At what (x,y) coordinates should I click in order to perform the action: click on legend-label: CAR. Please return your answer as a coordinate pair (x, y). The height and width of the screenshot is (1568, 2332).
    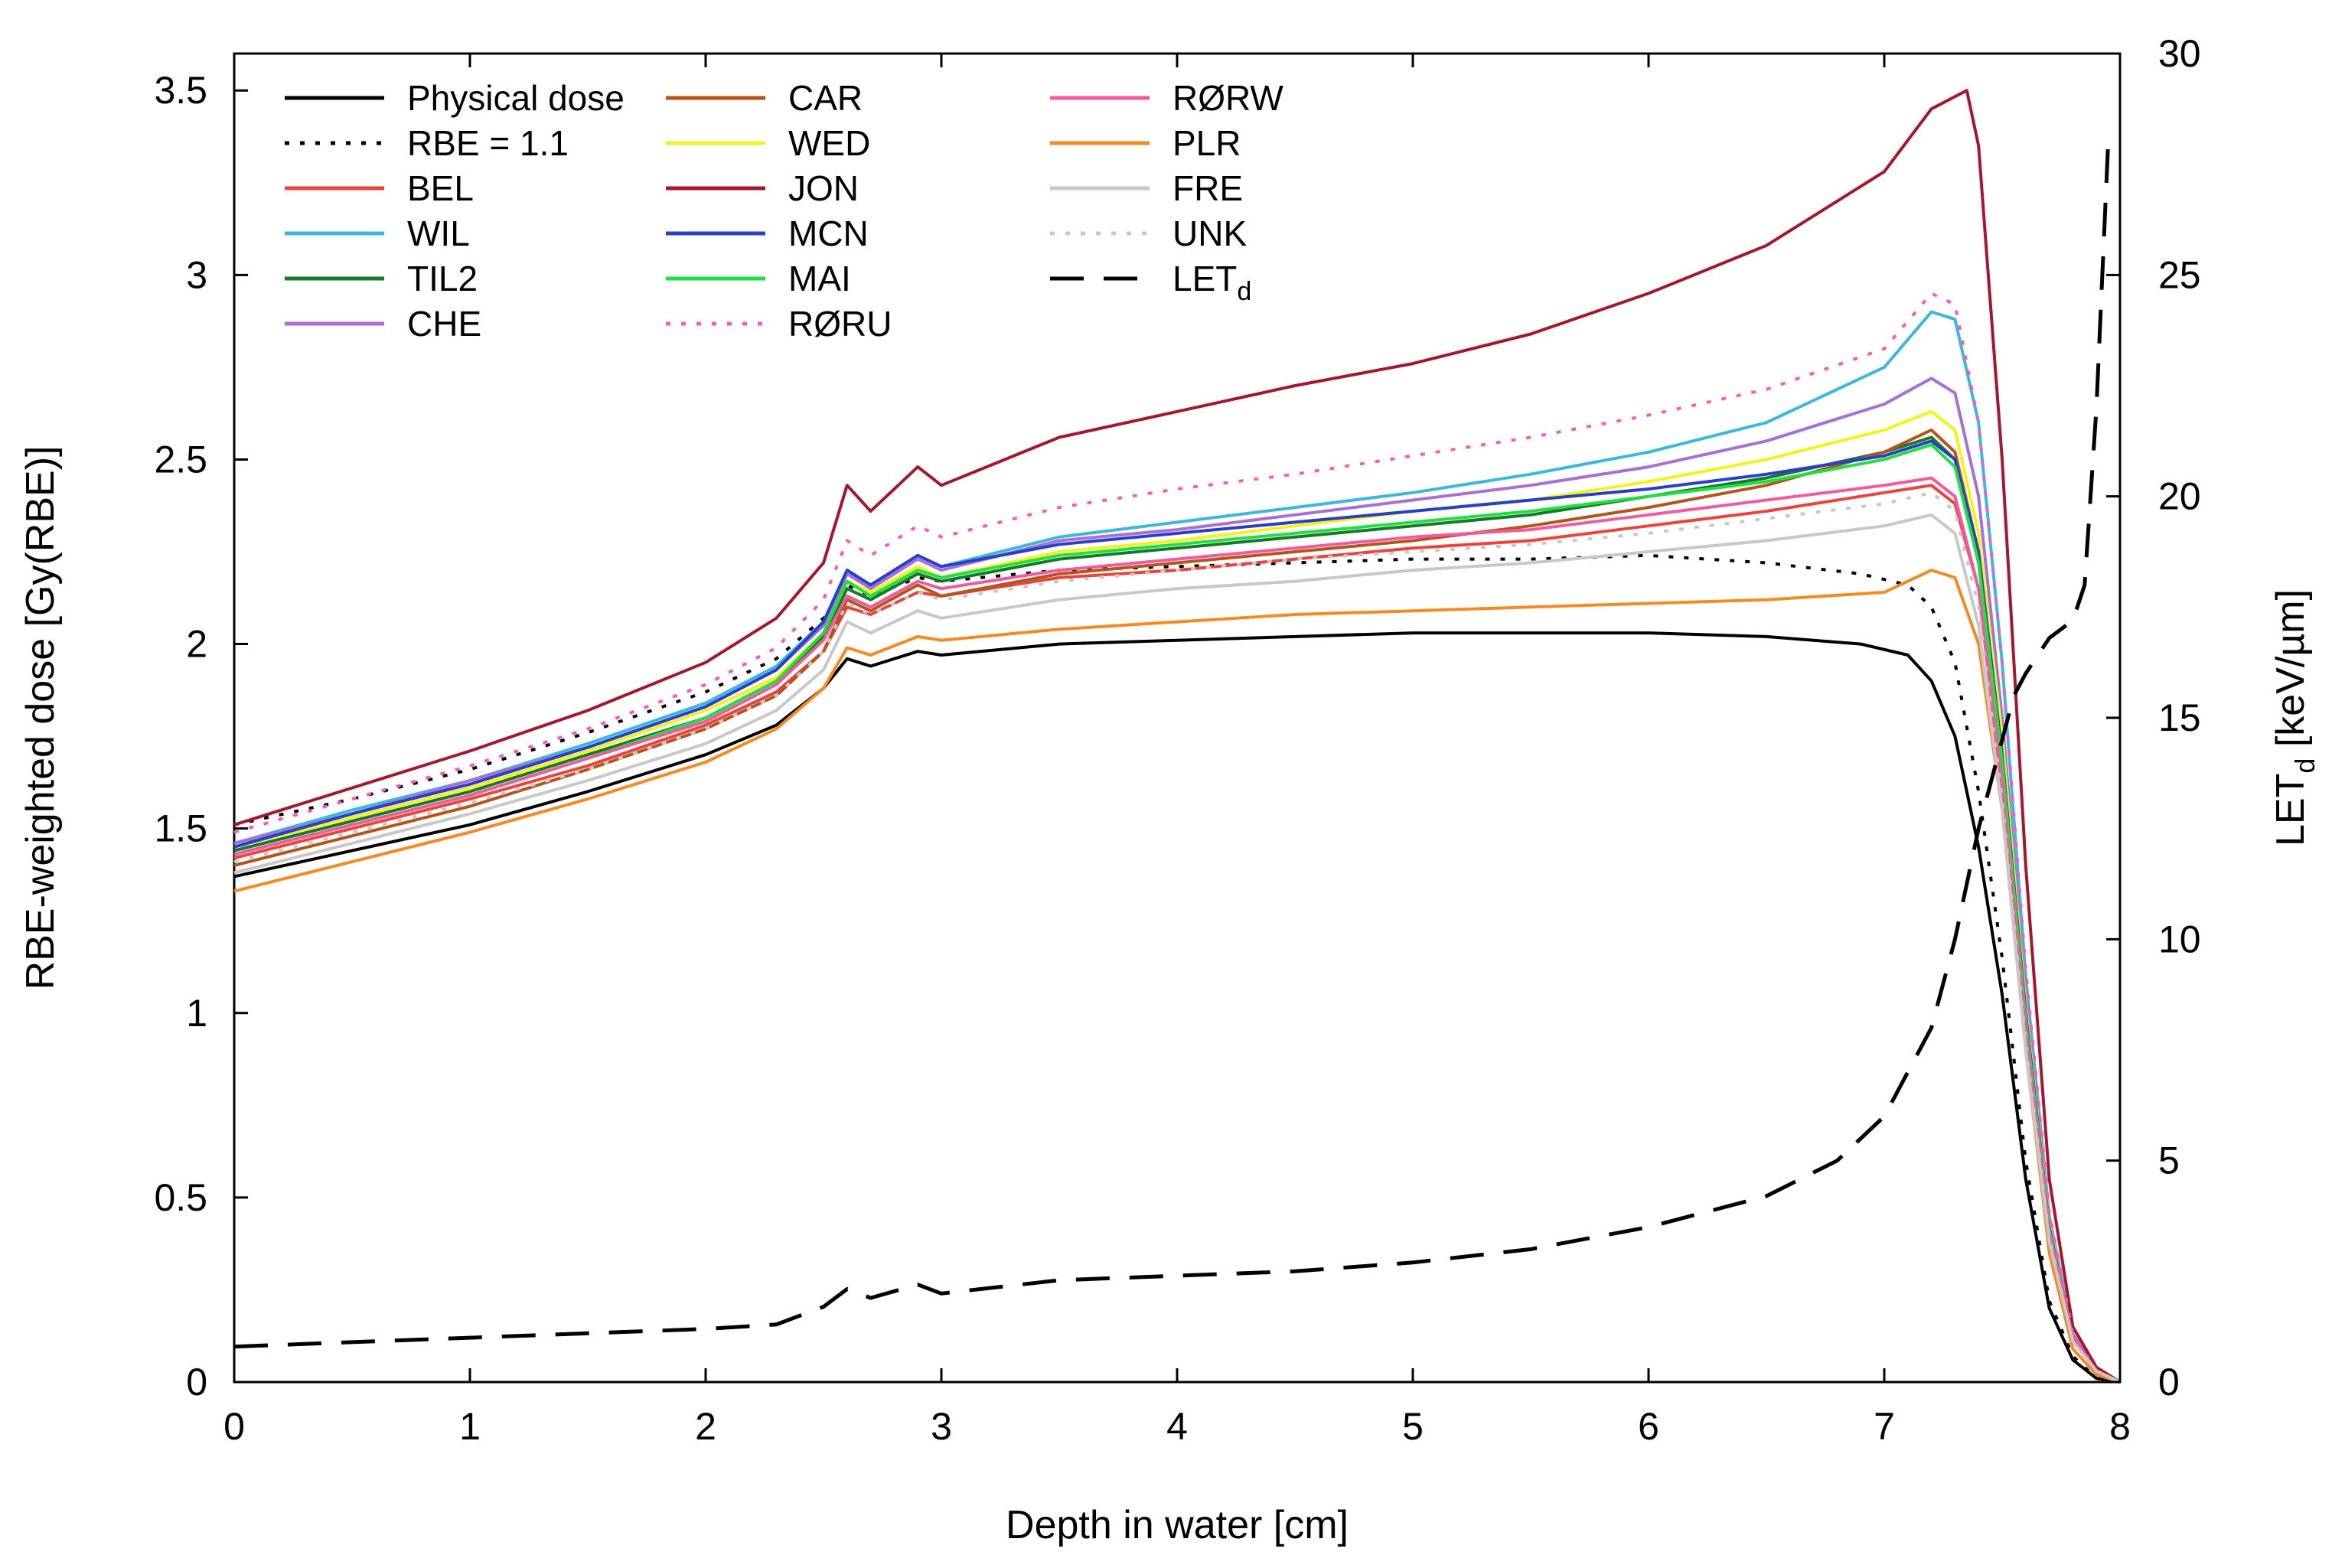
    Looking at the image, I should click on (825, 98).